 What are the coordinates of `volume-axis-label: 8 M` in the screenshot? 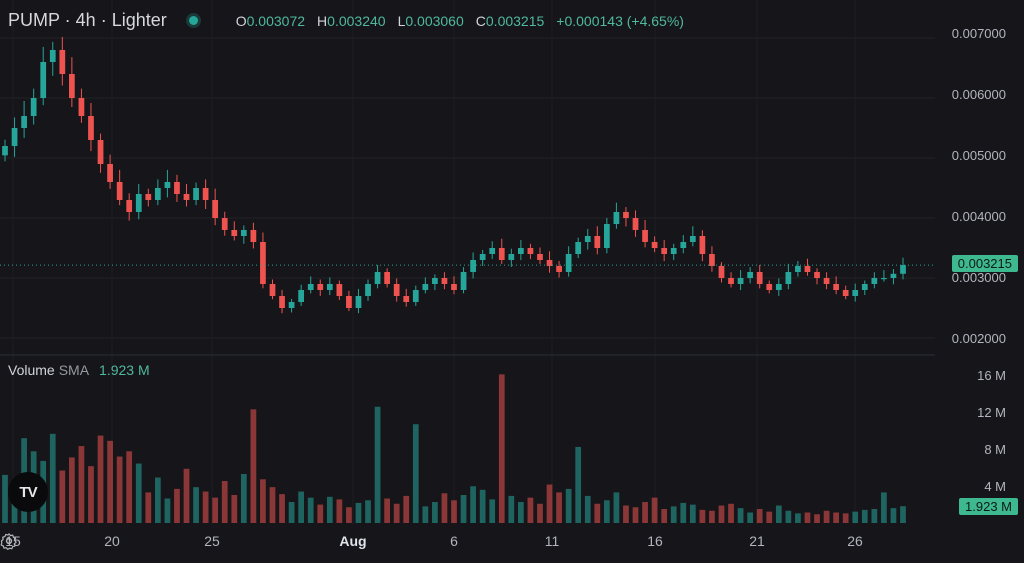 It's located at (995, 449).